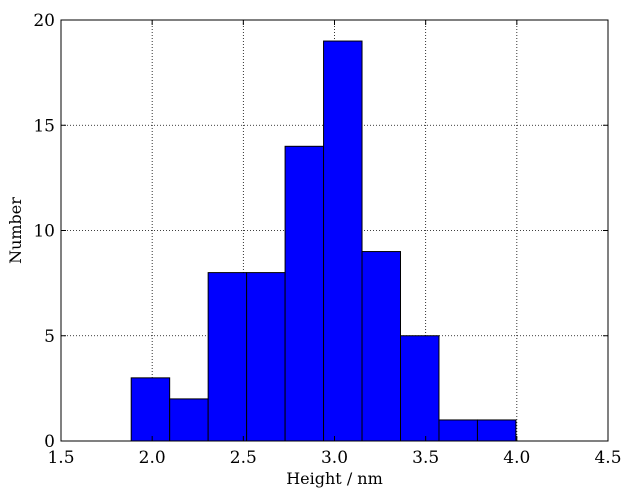 This screenshot has height=492, width=624. Describe the element at coordinates (15, 230) in the screenshot. I see `y-axis-label: Number` at that location.